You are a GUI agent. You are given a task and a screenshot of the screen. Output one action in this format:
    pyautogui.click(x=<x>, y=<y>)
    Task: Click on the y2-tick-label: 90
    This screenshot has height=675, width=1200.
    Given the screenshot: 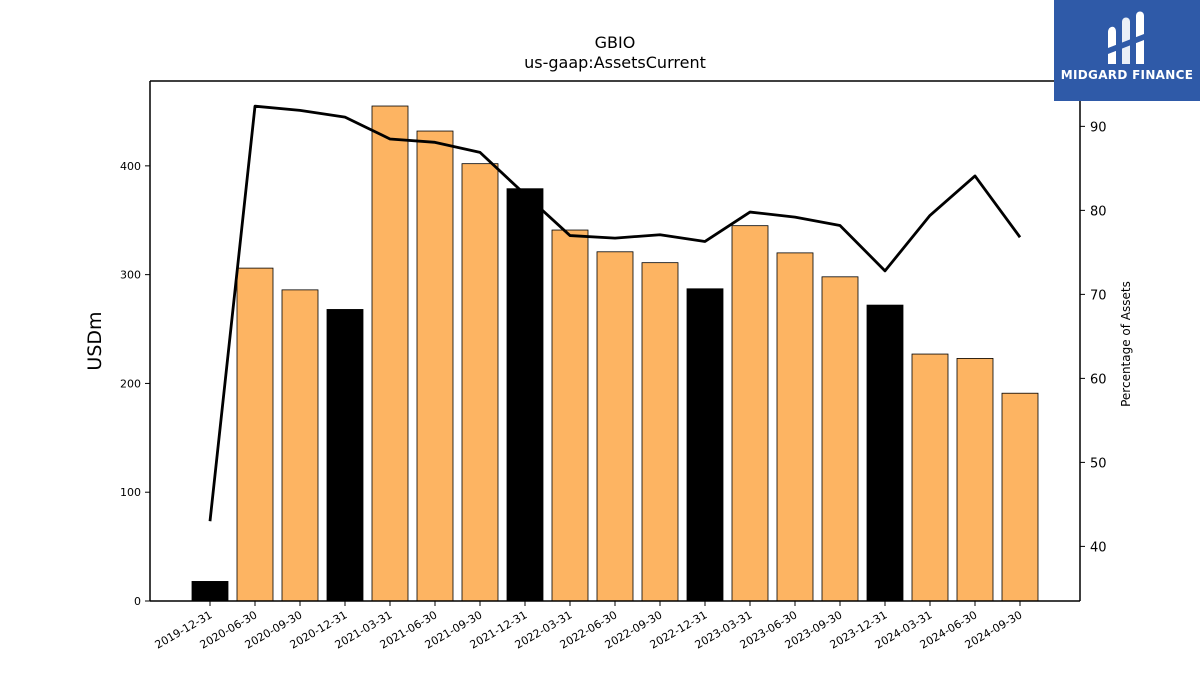 What is the action you would take?
    pyautogui.click(x=1098, y=127)
    